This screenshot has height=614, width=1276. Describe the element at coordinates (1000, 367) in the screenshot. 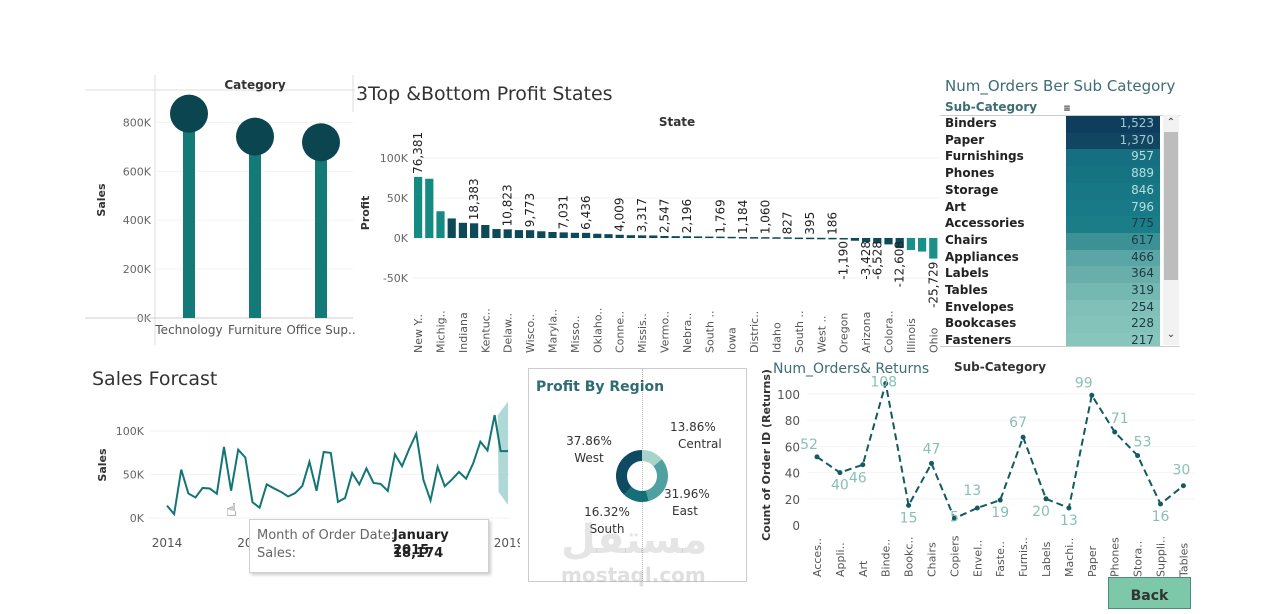

I see `subcategory-header: Sub-Category` at that location.